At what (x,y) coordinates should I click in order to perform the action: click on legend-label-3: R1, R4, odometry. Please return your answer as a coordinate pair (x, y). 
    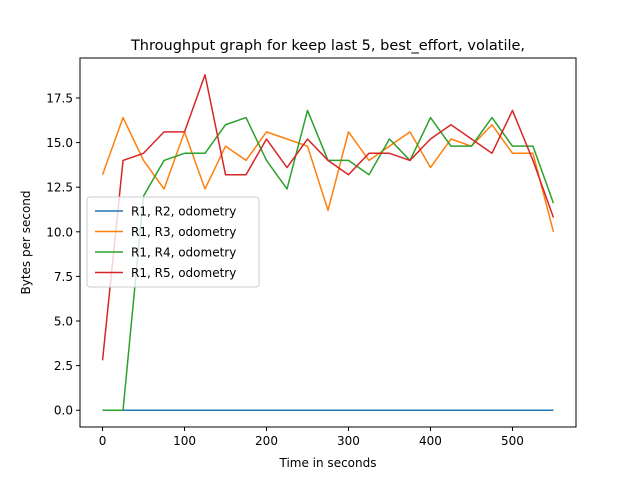
    Looking at the image, I should click on (183, 253).